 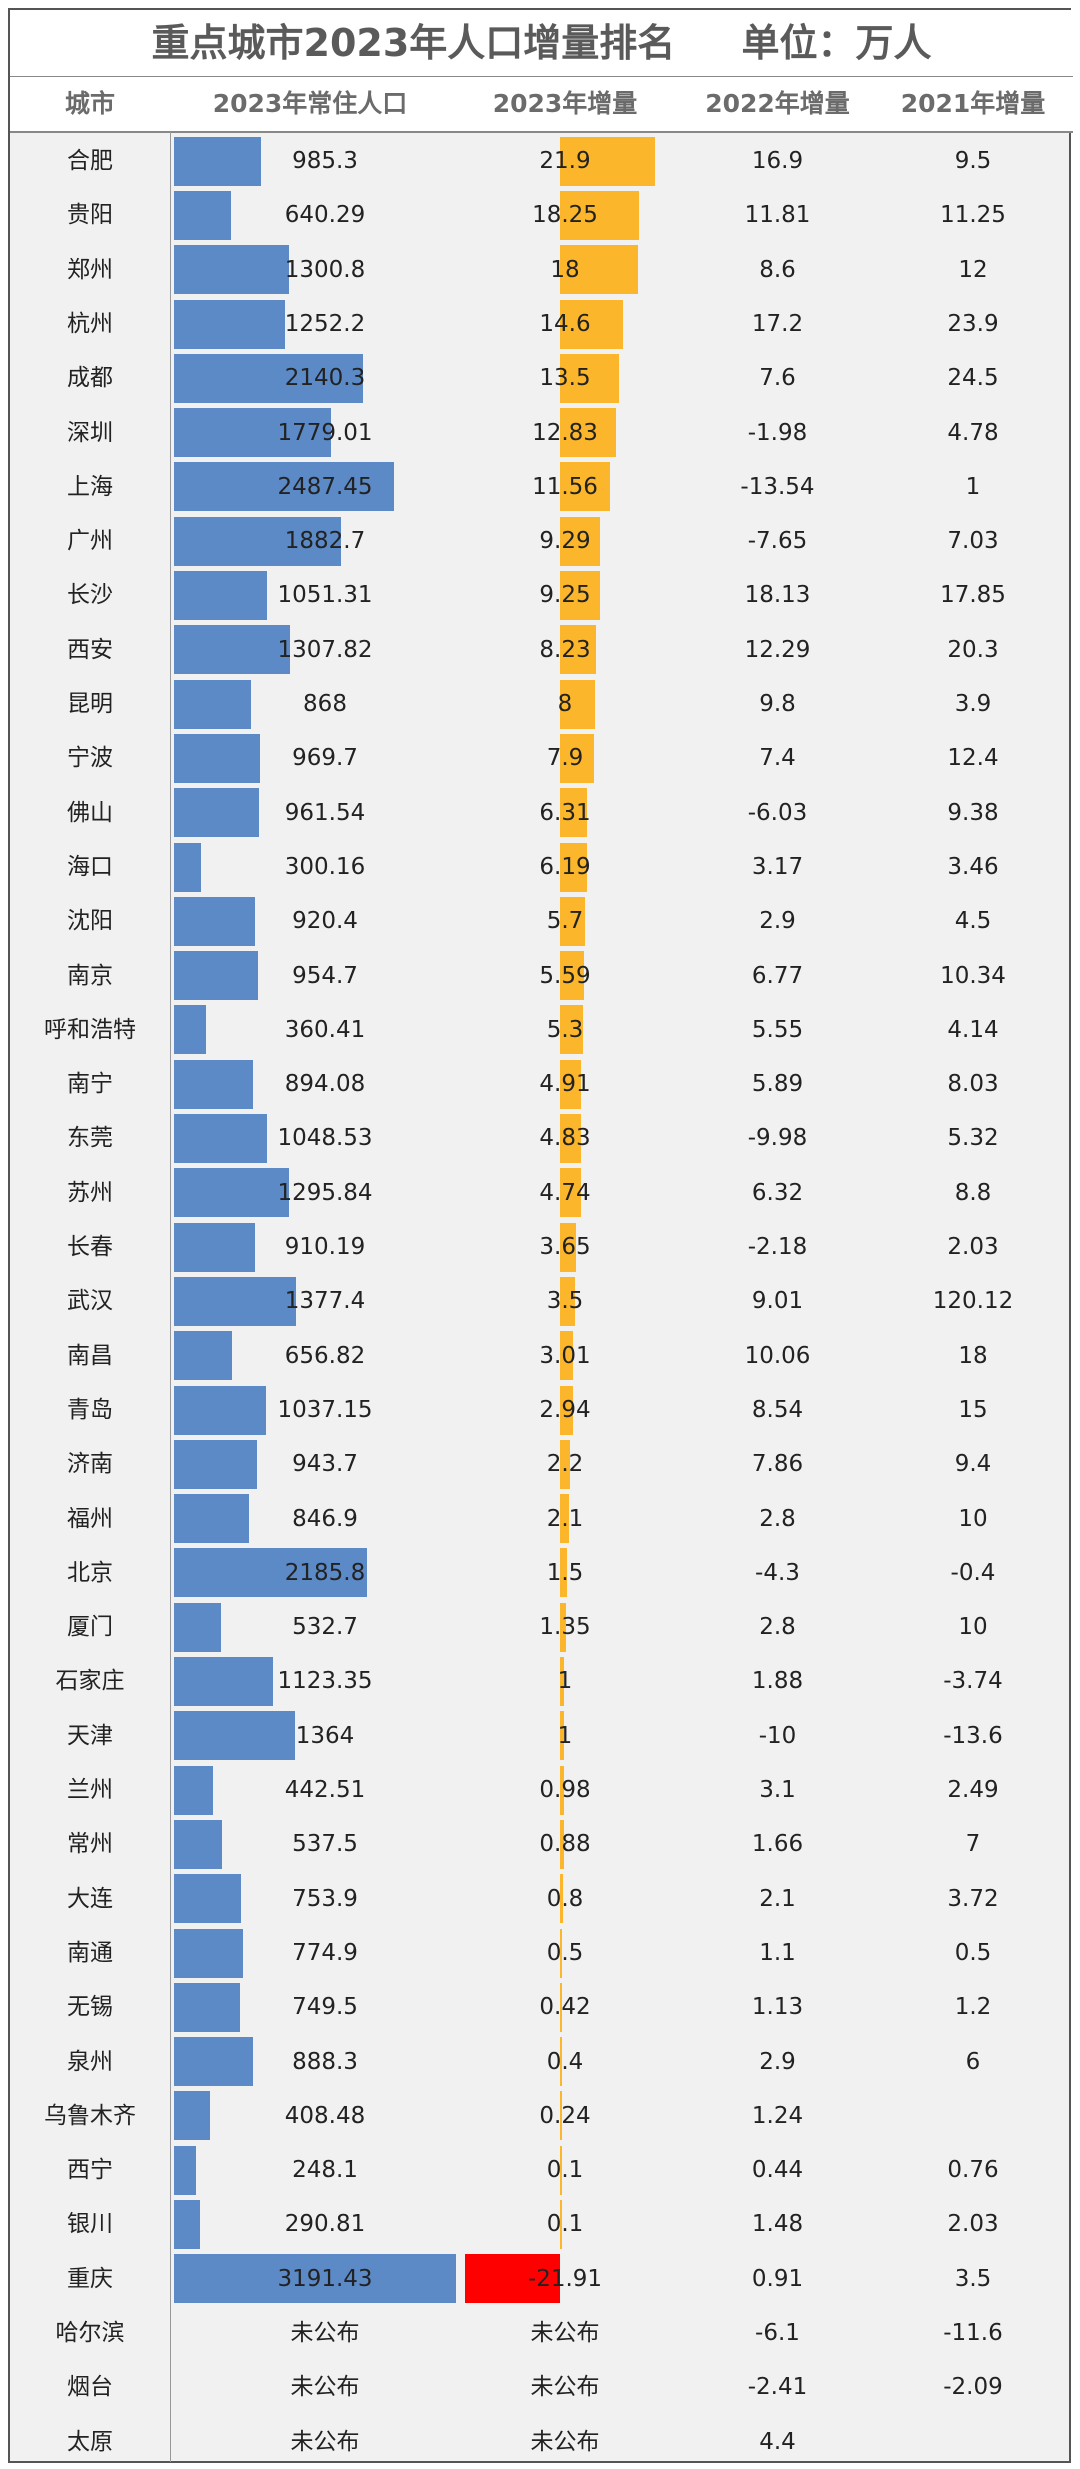 I want to click on inc-2023-value: 6.19, so click(x=565, y=866).